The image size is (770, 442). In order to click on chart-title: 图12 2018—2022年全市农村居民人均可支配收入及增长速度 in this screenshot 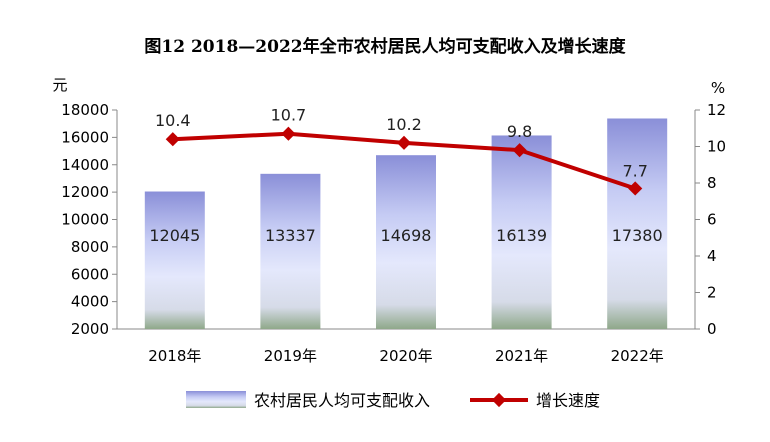, I will do `click(385, 47)`.